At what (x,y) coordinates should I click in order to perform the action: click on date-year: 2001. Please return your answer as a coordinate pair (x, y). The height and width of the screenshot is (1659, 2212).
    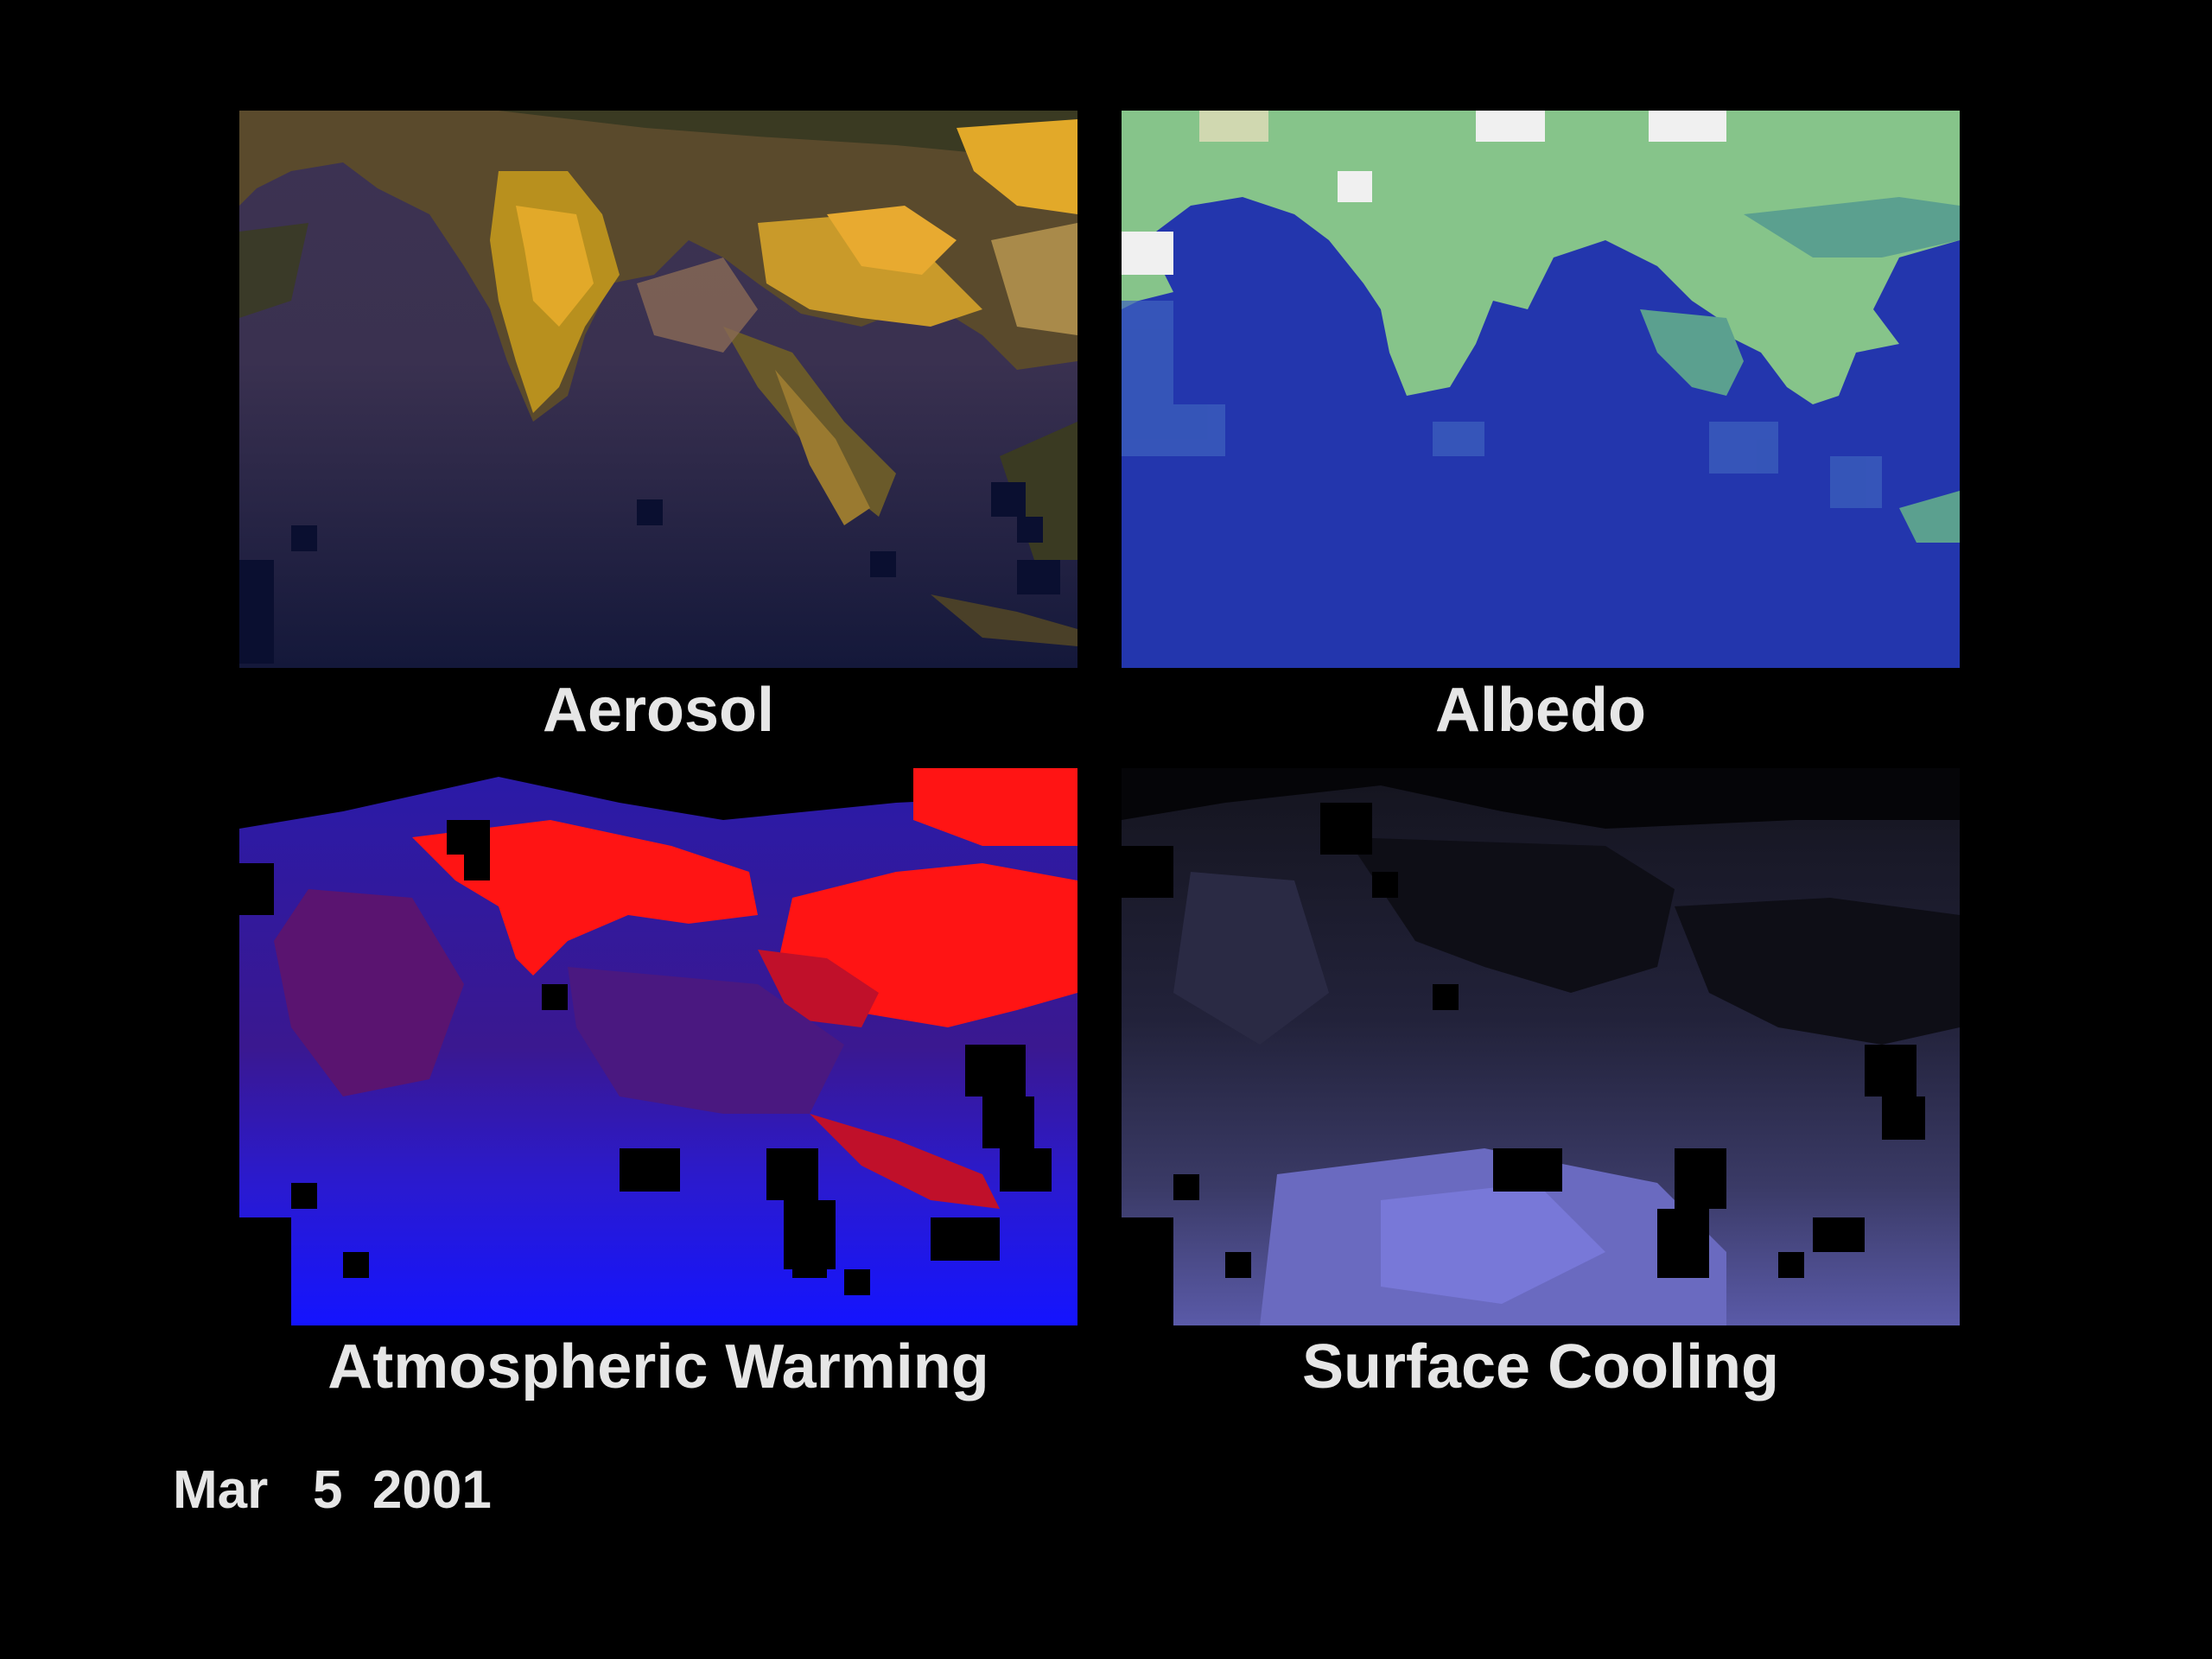
    Looking at the image, I should click on (432, 1490).